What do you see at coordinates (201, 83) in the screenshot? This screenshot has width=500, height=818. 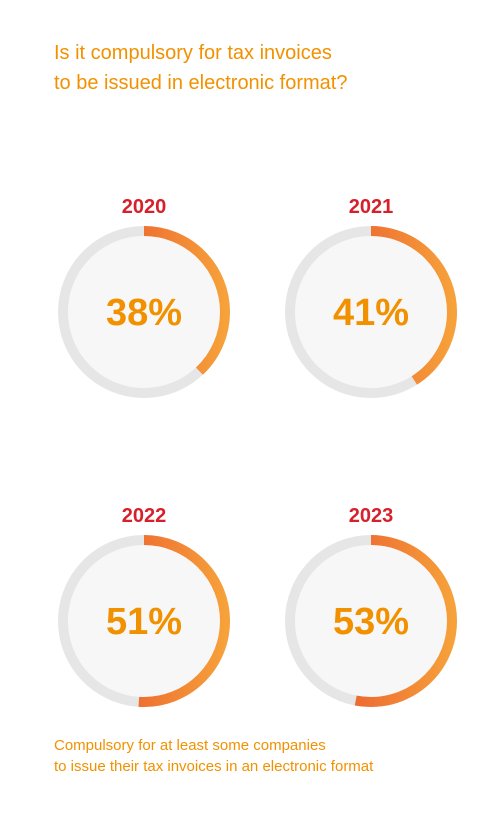 I see `chart-title-line-2: to be issued in electronic format?` at bounding box center [201, 83].